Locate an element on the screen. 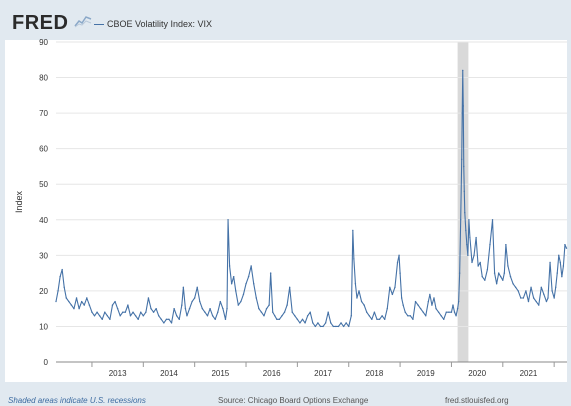  chart-header: FRED CBOE Volatility Index: VIX is located at coordinates (285, 20).